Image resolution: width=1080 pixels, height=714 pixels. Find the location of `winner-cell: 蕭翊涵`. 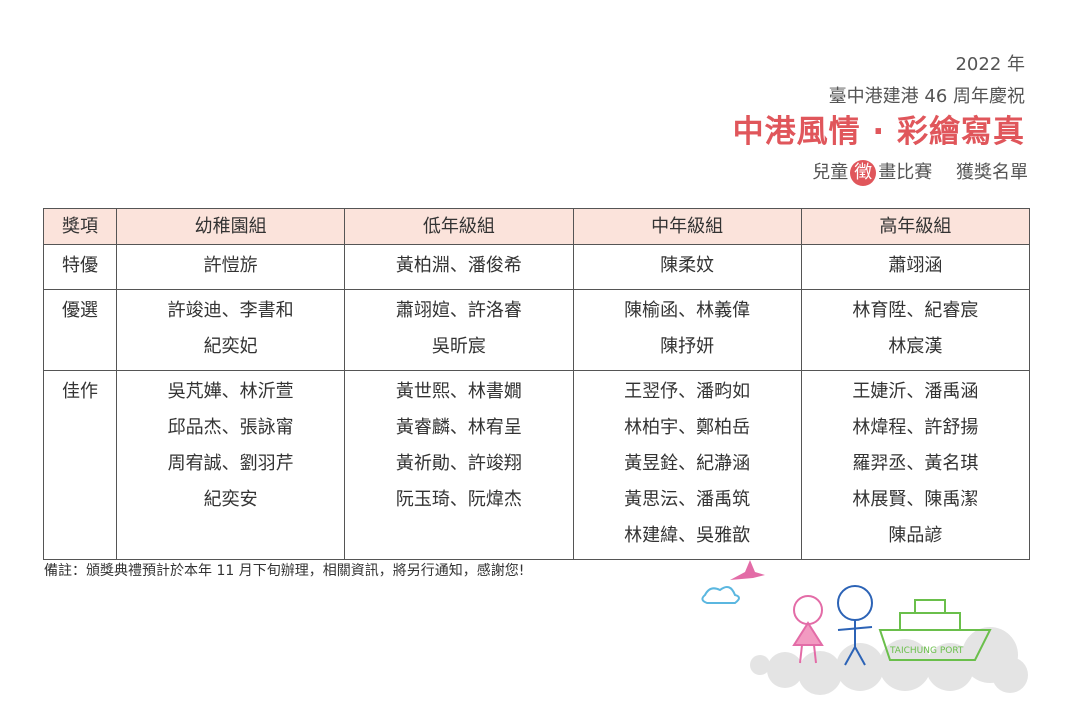

winner-cell: 蕭翊涵 is located at coordinates (915, 267).